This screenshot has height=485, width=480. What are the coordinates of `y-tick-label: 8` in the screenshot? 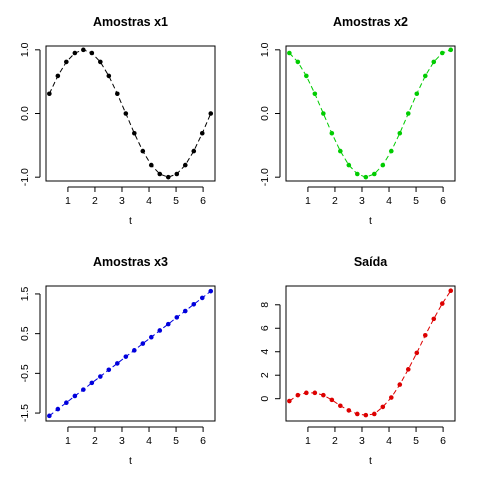 It's located at (265, 305).